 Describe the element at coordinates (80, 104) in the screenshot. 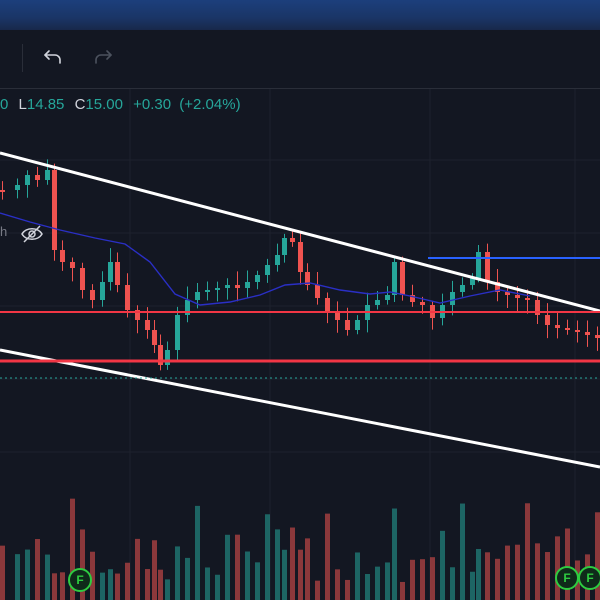

I see `close-label: C` at that location.